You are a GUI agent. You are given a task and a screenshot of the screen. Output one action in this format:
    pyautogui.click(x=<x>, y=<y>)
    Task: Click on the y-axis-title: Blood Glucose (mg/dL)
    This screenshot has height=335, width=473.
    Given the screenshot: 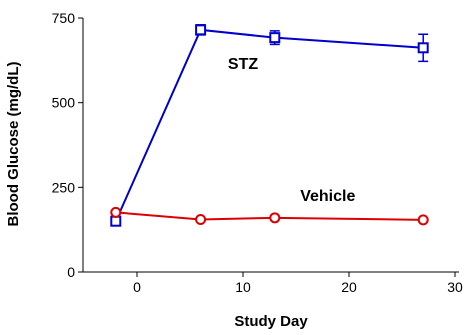 What is the action you would take?
    pyautogui.click(x=13, y=144)
    